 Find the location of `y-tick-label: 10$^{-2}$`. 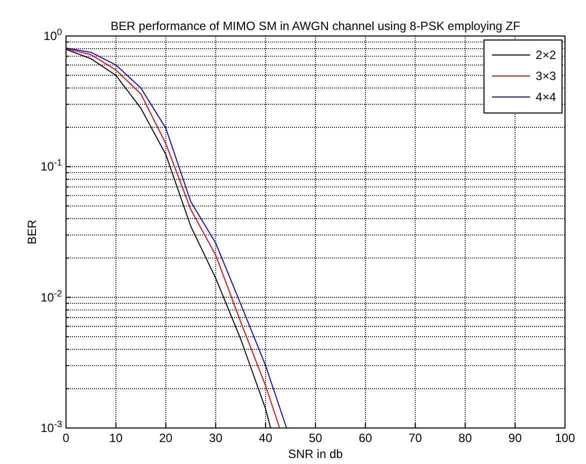

y-tick-label: 10$^{-2}$ is located at coordinates (51, 296).